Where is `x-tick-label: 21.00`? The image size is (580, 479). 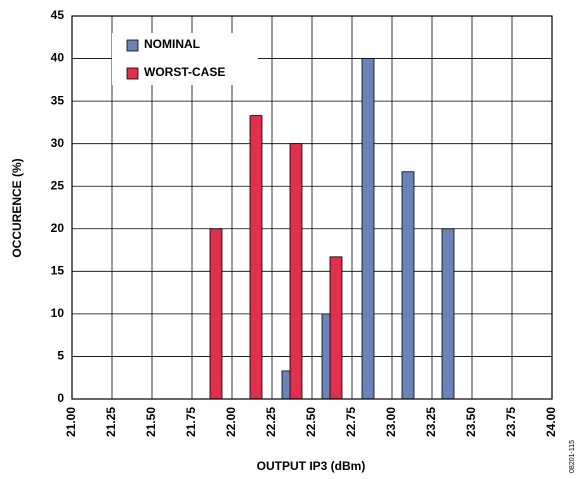 x-tick-label: 21.00 is located at coordinates (71, 422).